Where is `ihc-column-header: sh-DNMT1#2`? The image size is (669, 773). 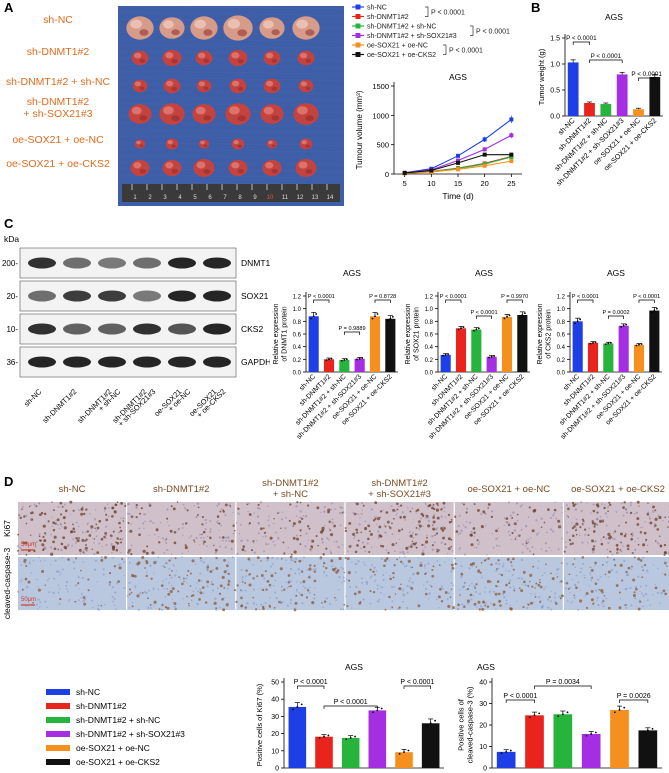
ihc-column-header: sh-DNMT1#2 is located at coordinates (181, 489).